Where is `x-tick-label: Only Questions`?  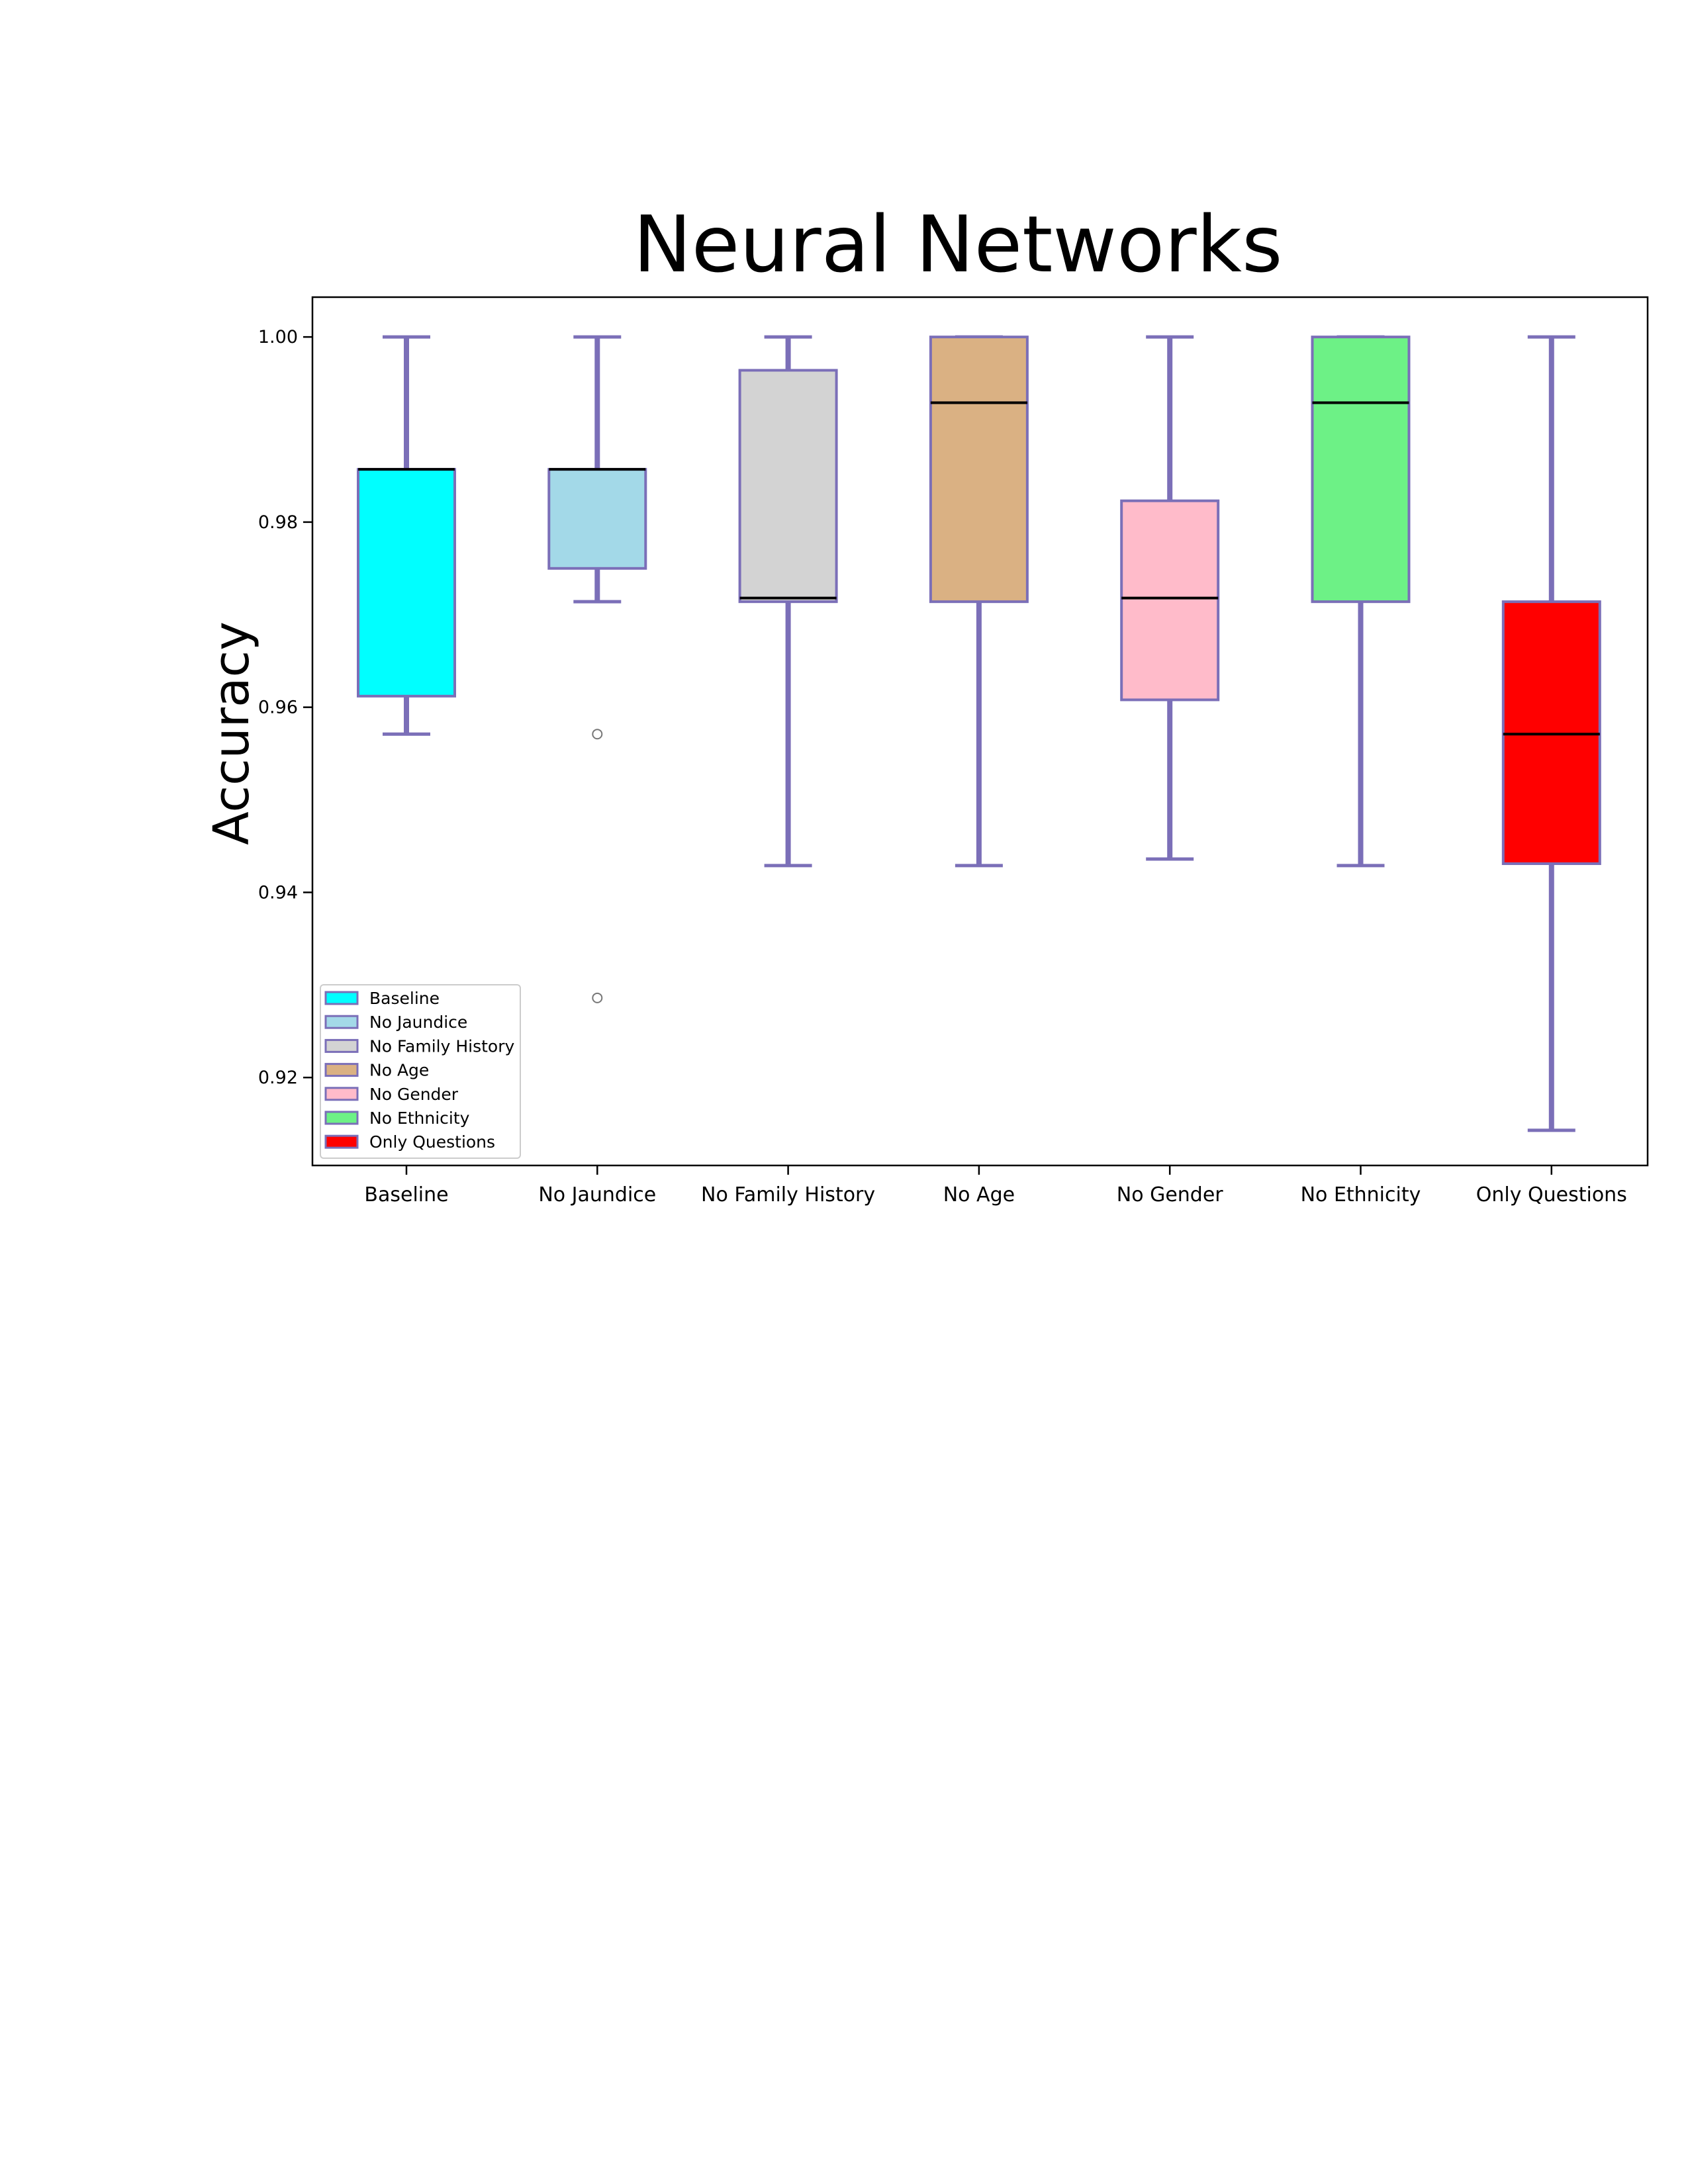
x-tick-label: Only Questions is located at coordinates (1551, 1194).